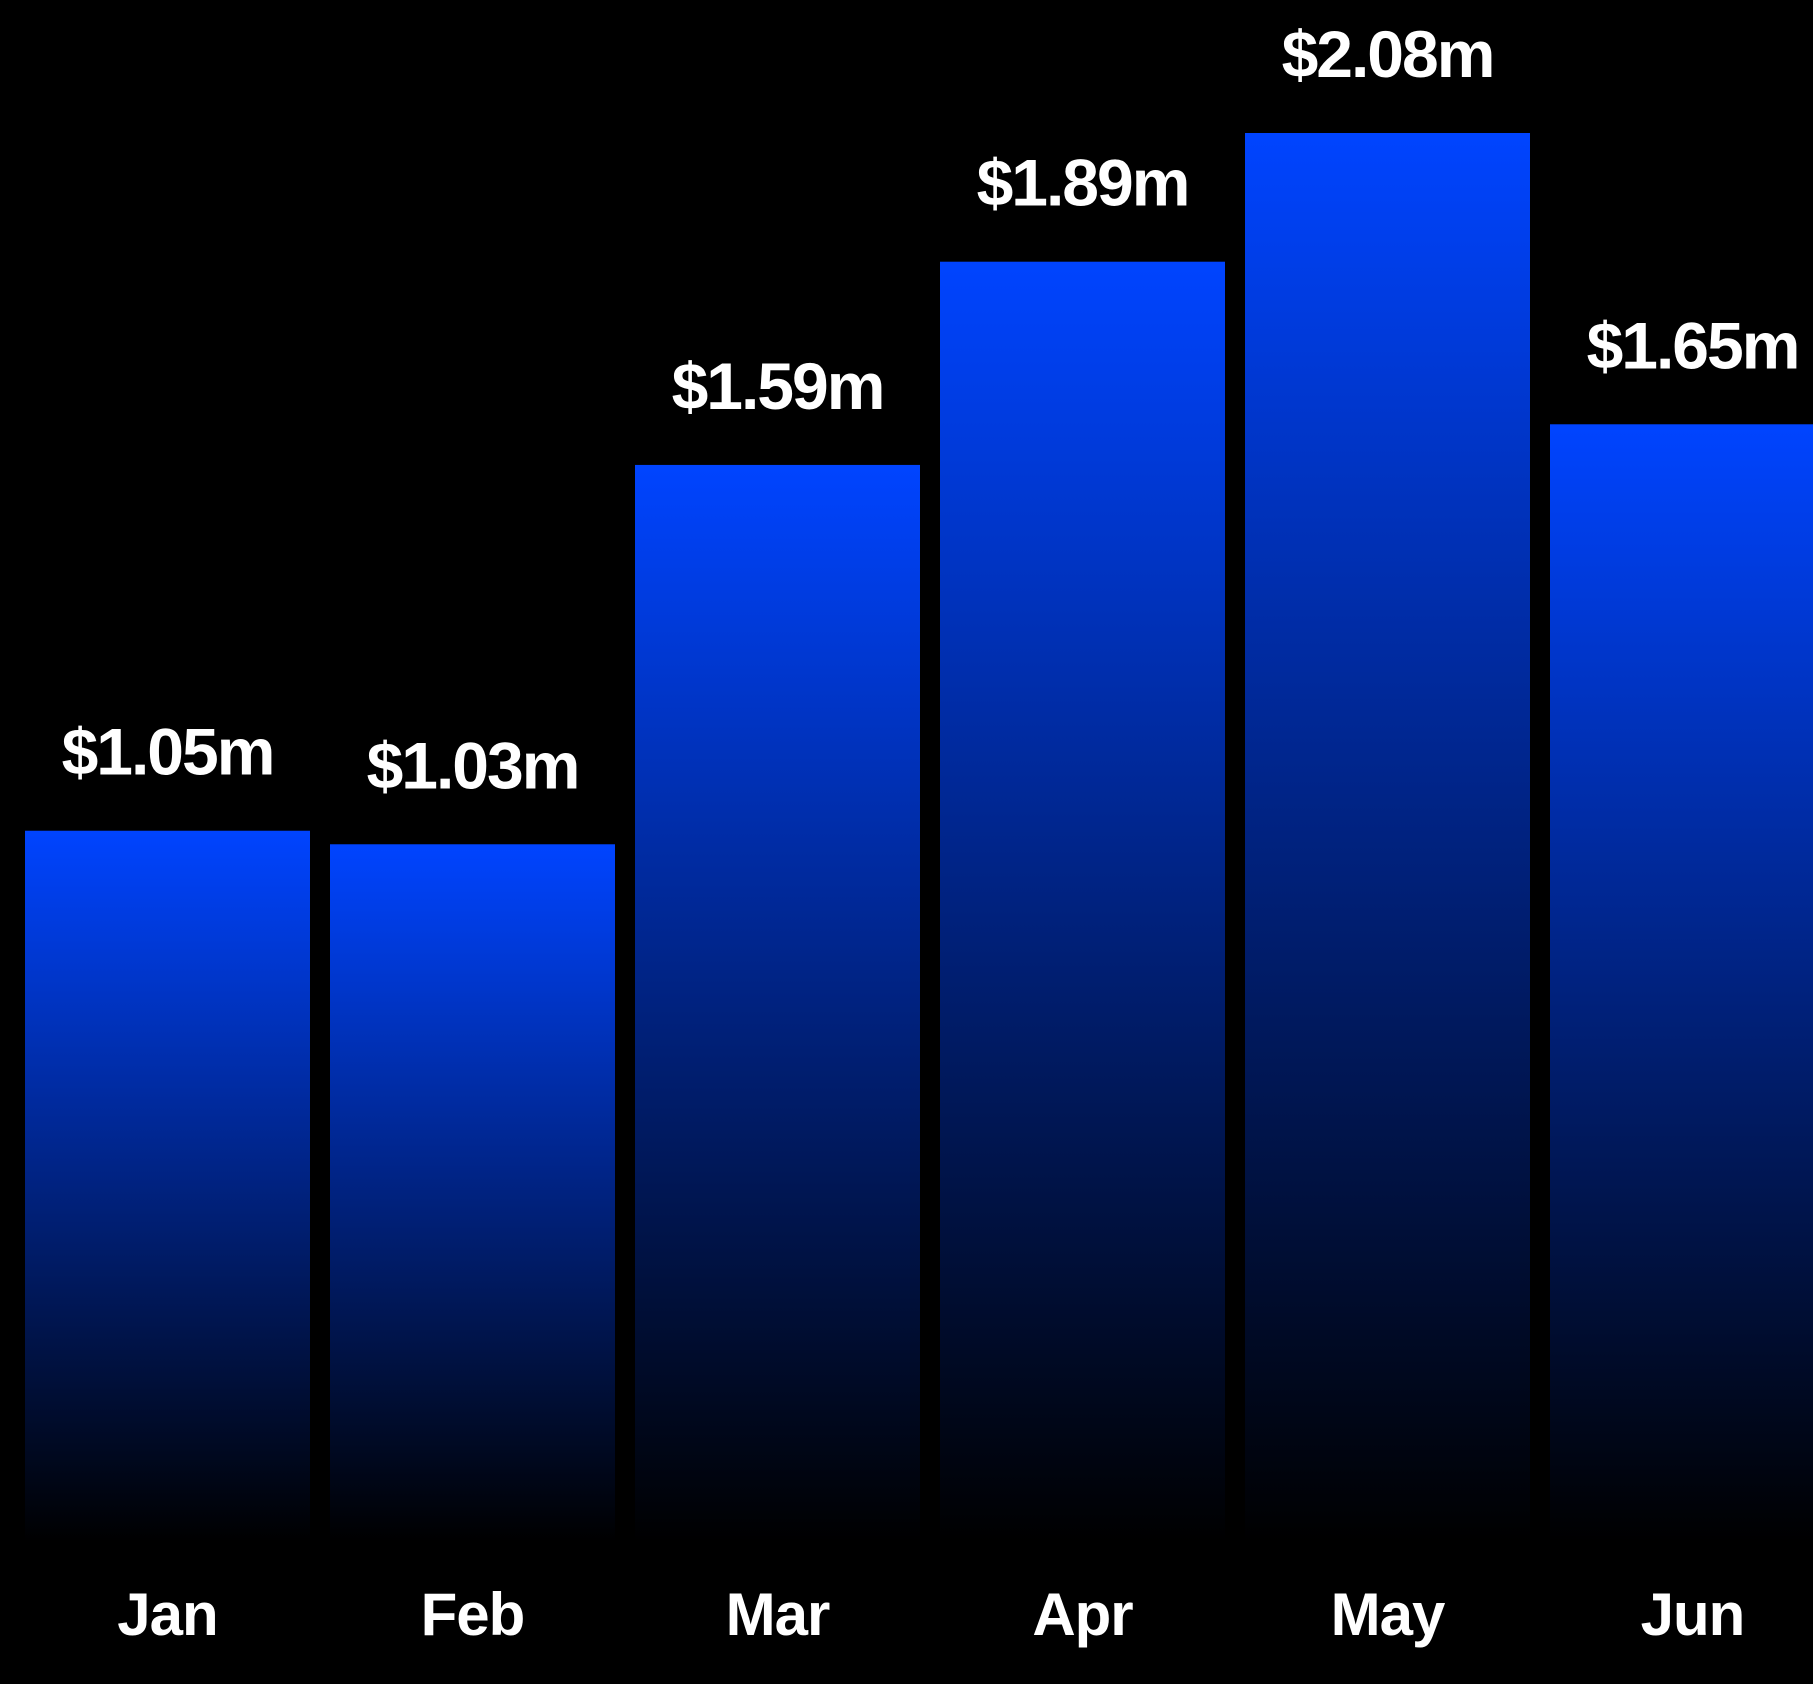 The image size is (1813, 1684). What do you see at coordinates (473, 765) in the screenshot?
I see `data-label-feb: $1.03m` at bounding box center [473, 765].